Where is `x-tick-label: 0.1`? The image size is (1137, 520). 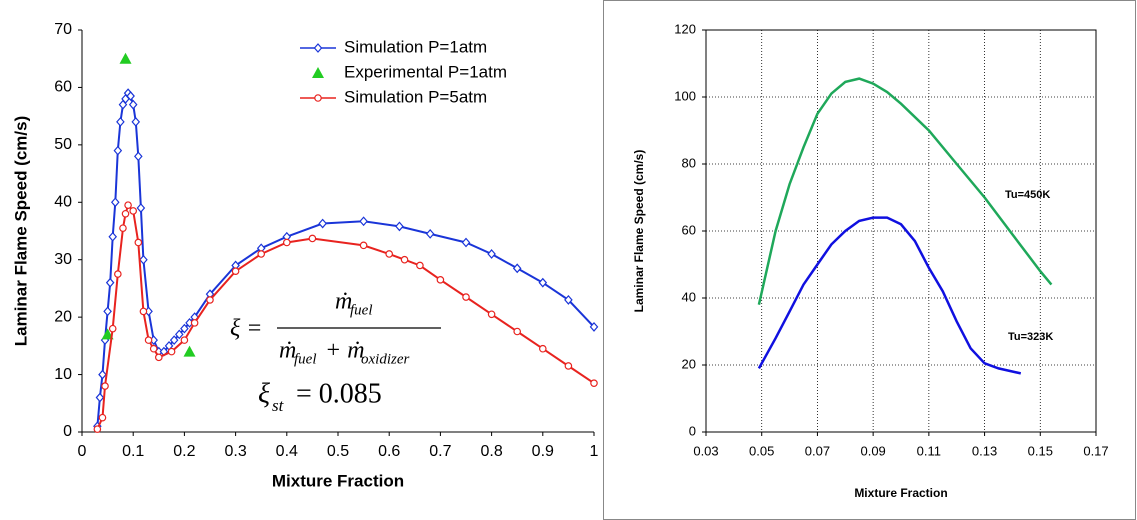 x-tick-label: 0.1 is located at coordinates (133, 451).